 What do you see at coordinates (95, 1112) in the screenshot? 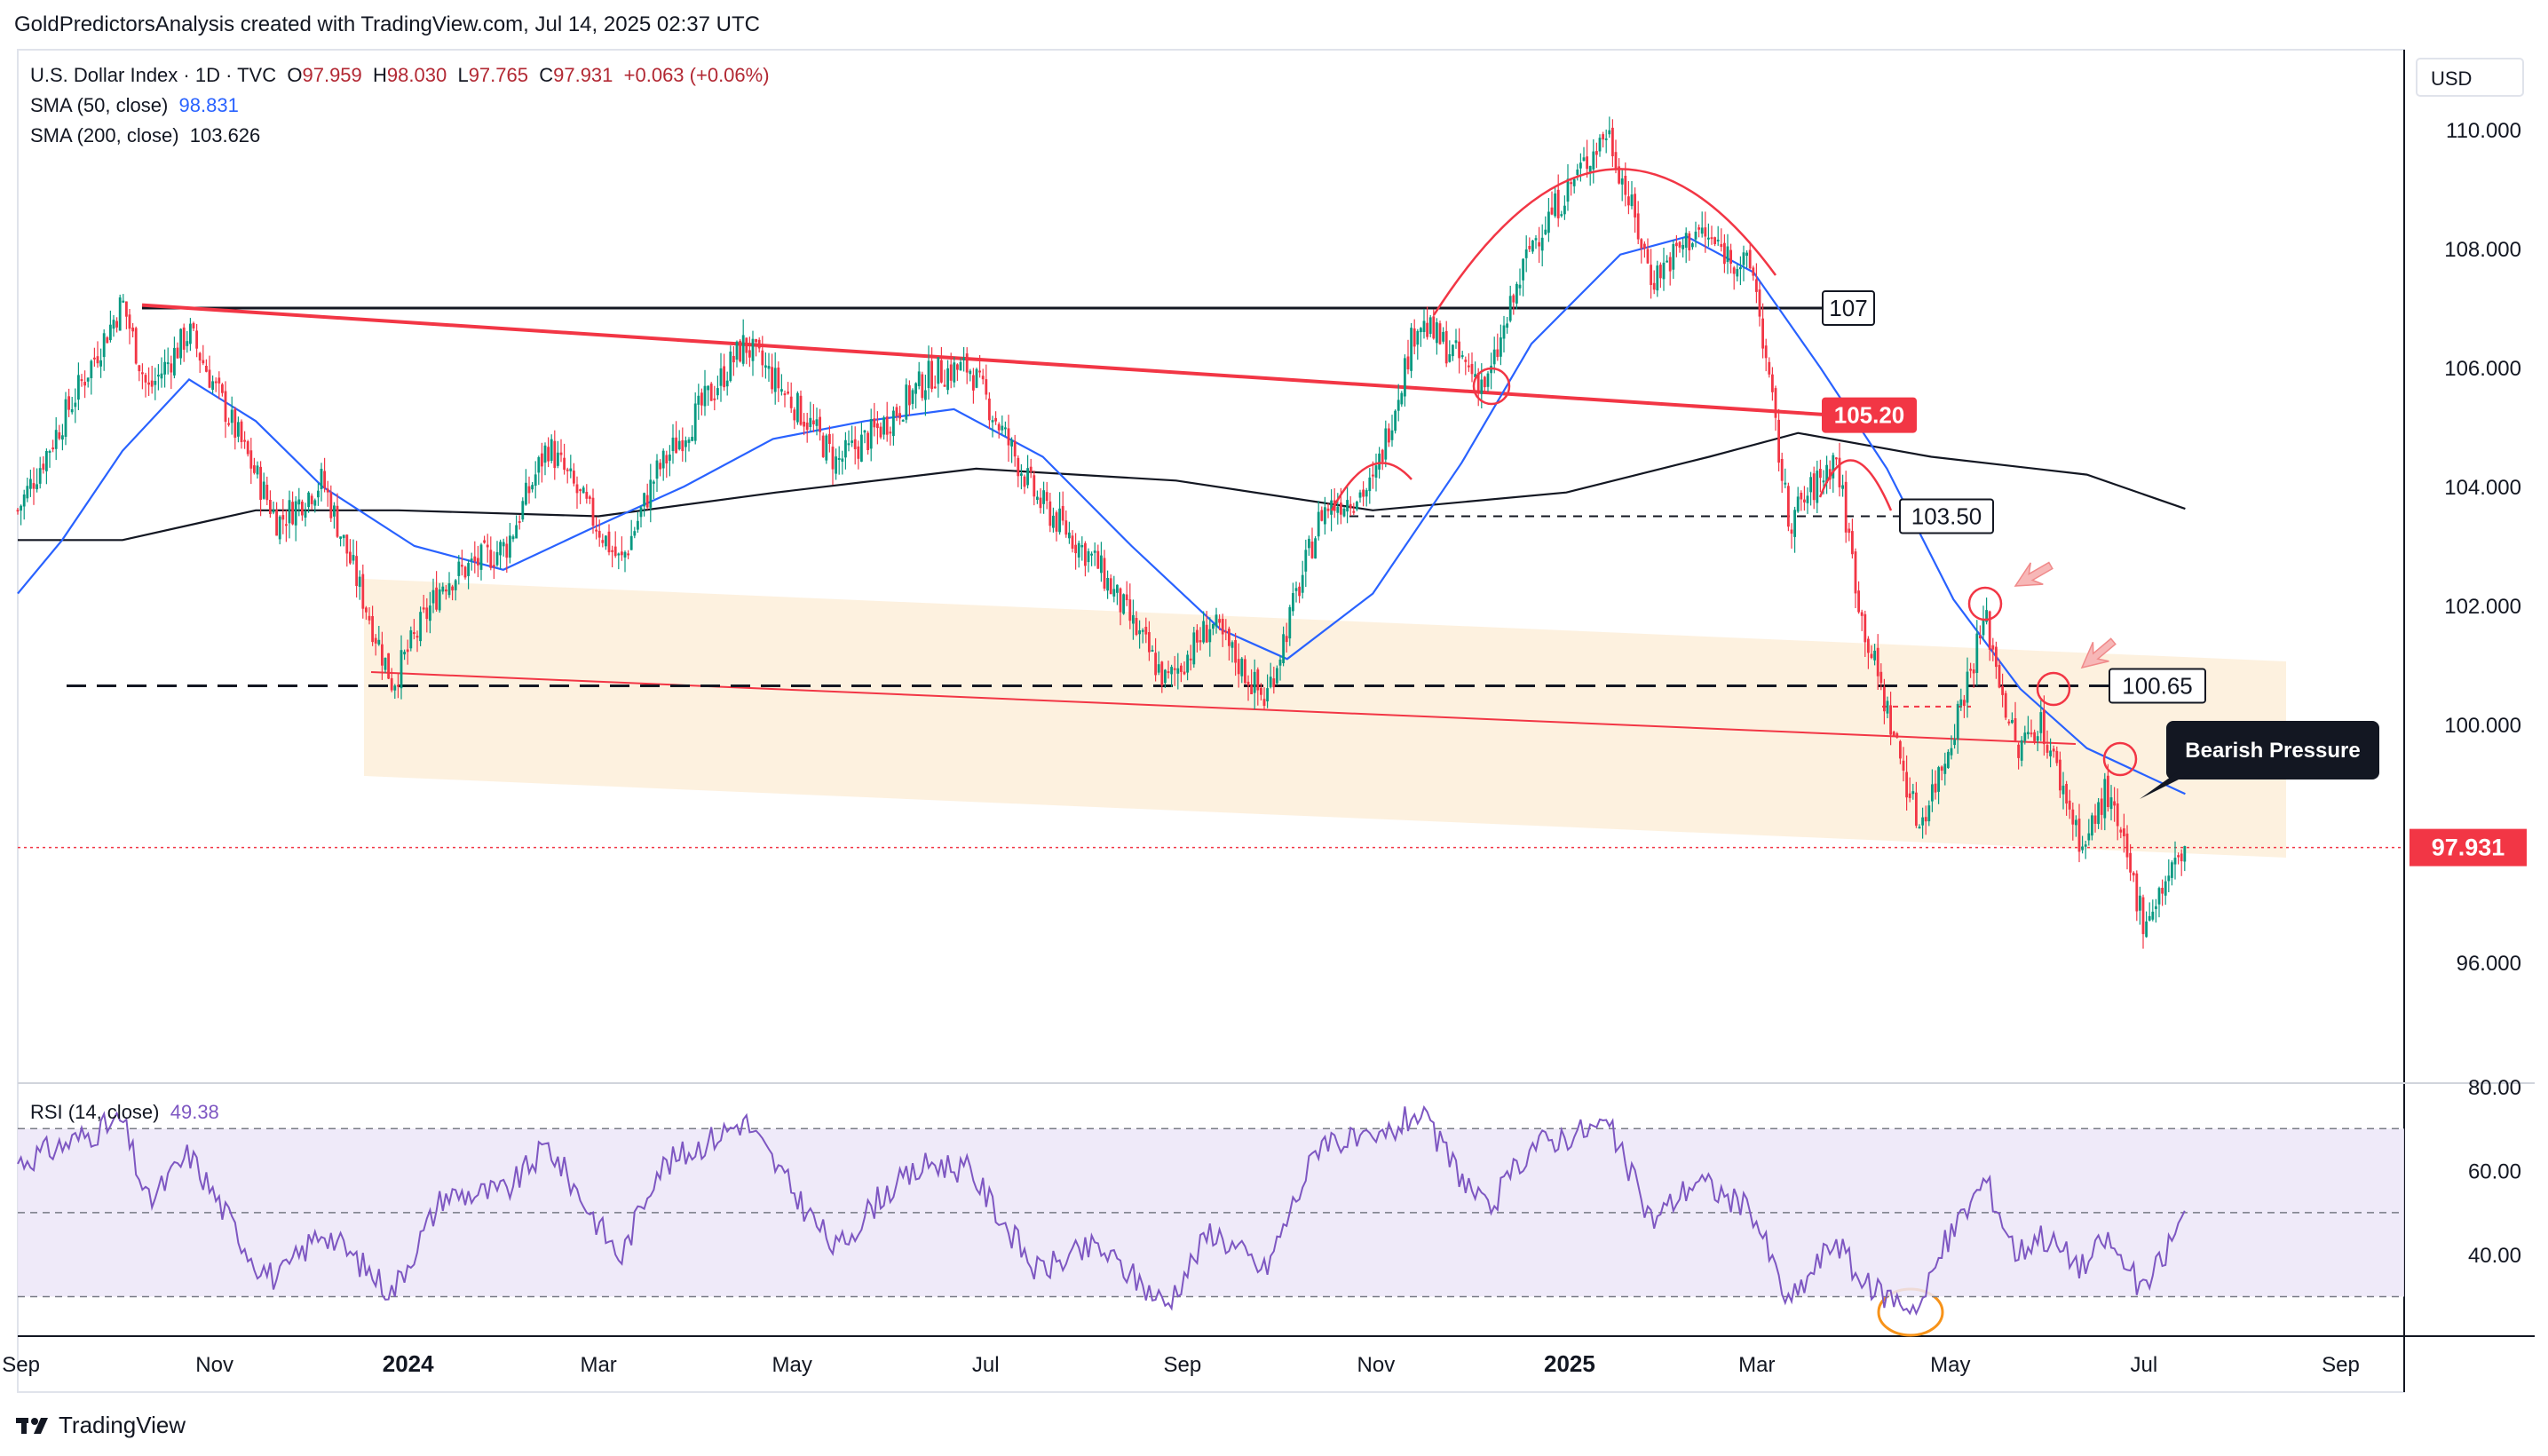
I see `rsi-label: RSI (14, close)` at bounding box center [95, 1112].